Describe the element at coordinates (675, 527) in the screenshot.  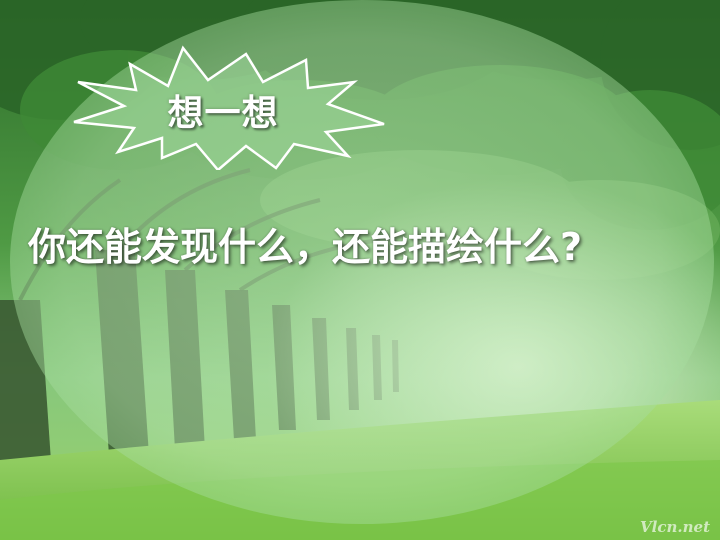
I see `watermark: Vlcn.net` at that location.